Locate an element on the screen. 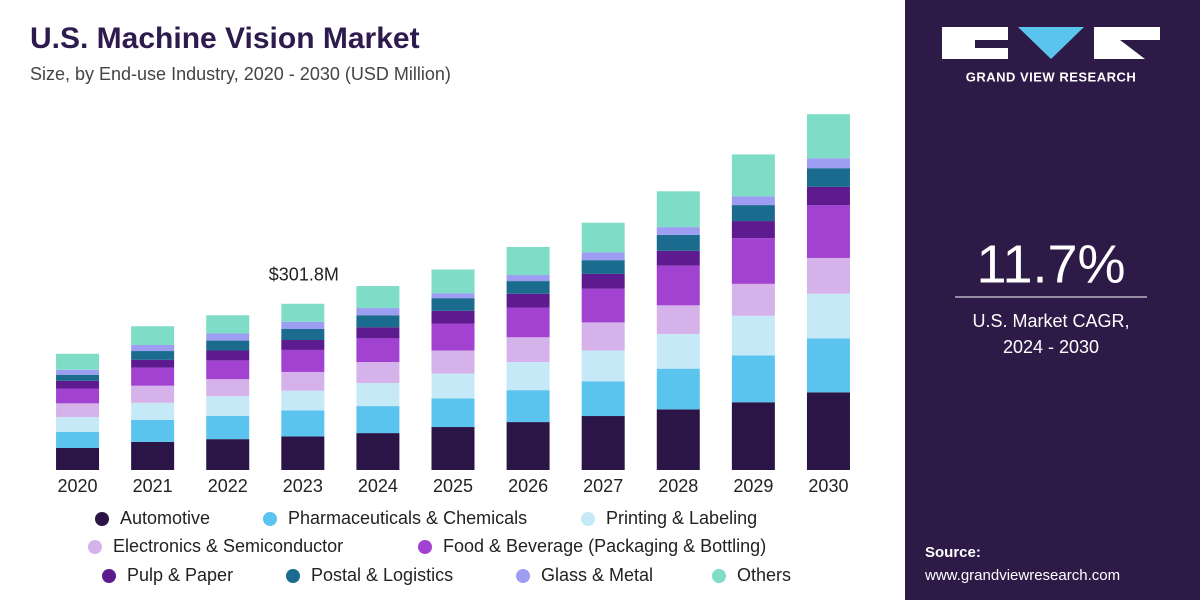  brand: GRAND VIEW RESEARCH is located at coordinates (1051, 76).